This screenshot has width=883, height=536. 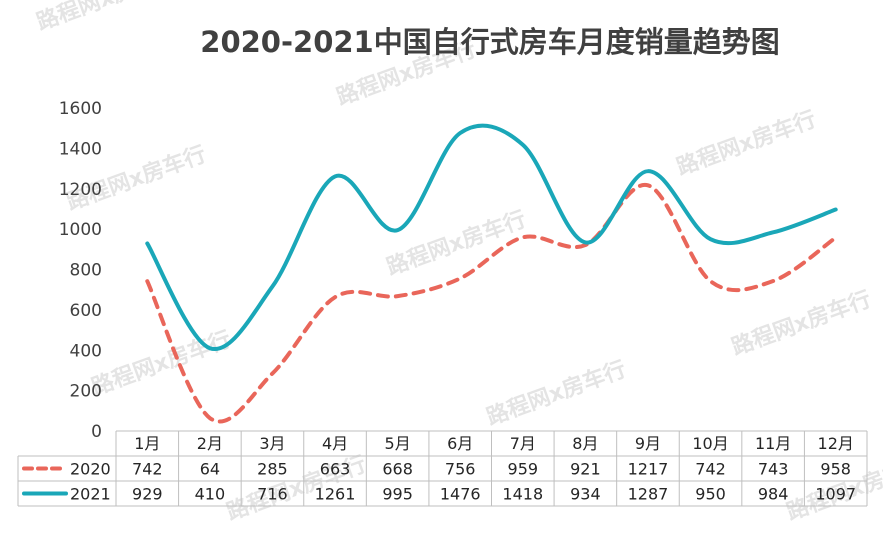 I want to click on x-tick-label: 5月, so click(x=398, y=443).